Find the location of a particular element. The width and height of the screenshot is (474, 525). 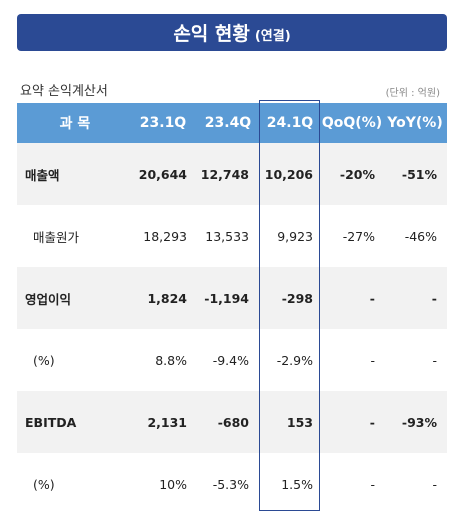

cell-value: -1,194 is located at coordinates (226, 298).